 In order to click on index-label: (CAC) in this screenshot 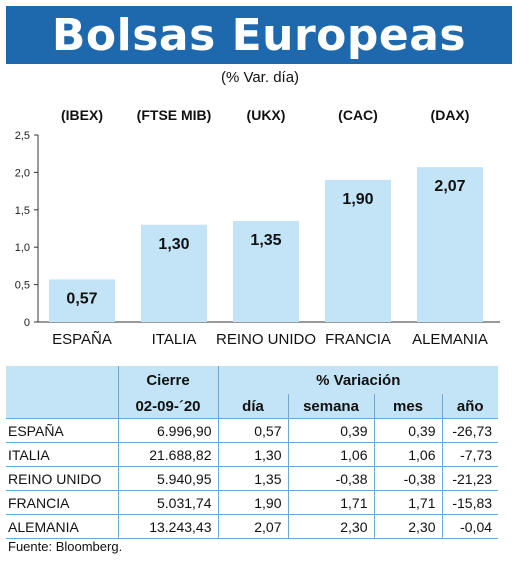, I will do `click(358, 115)`.